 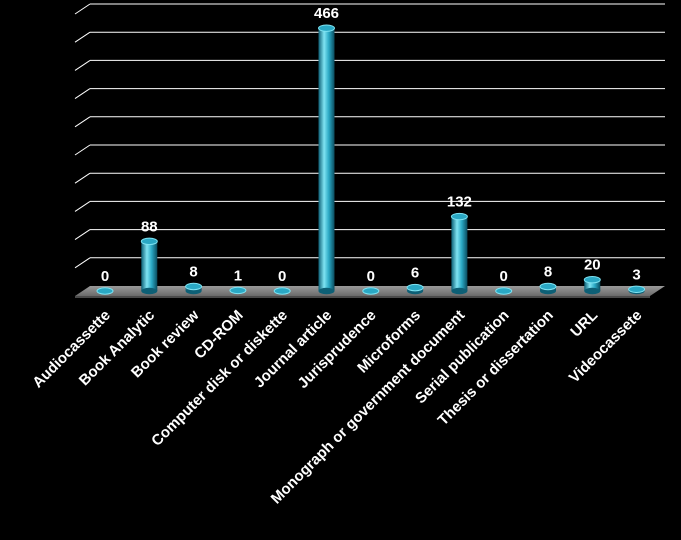 What do you see at coordinates (238, 275) in the screenshot?
I see `data-label: 1` at bounding box center [238, 275].